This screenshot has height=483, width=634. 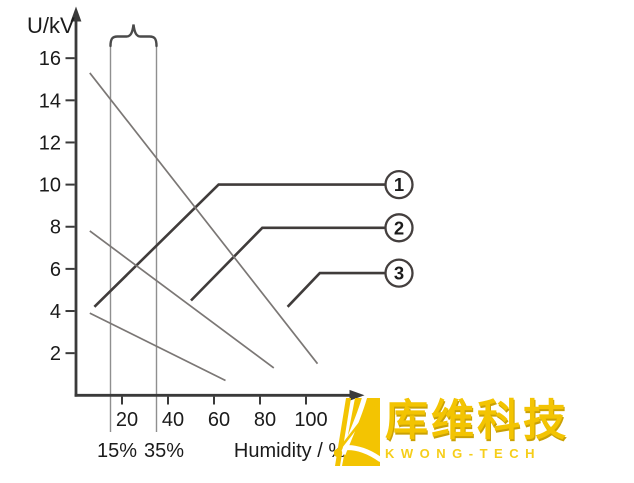 I want to click on series-decline-c, so click(x=157, y=347).